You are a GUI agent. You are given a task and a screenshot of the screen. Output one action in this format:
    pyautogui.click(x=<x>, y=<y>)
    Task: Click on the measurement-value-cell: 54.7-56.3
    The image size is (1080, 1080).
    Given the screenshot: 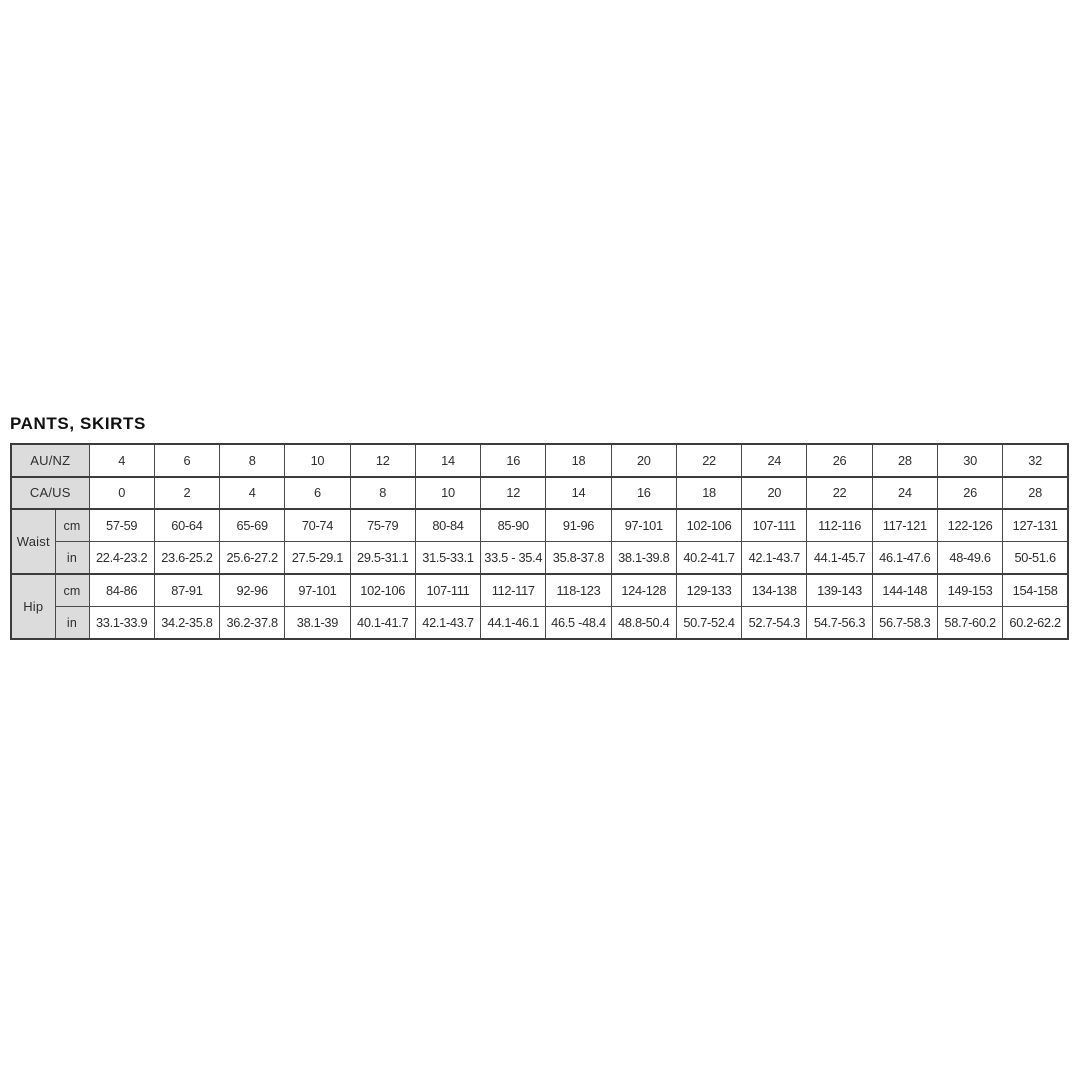 What is the action you would take?
    pyautogui.click(x=839, y=623)
    